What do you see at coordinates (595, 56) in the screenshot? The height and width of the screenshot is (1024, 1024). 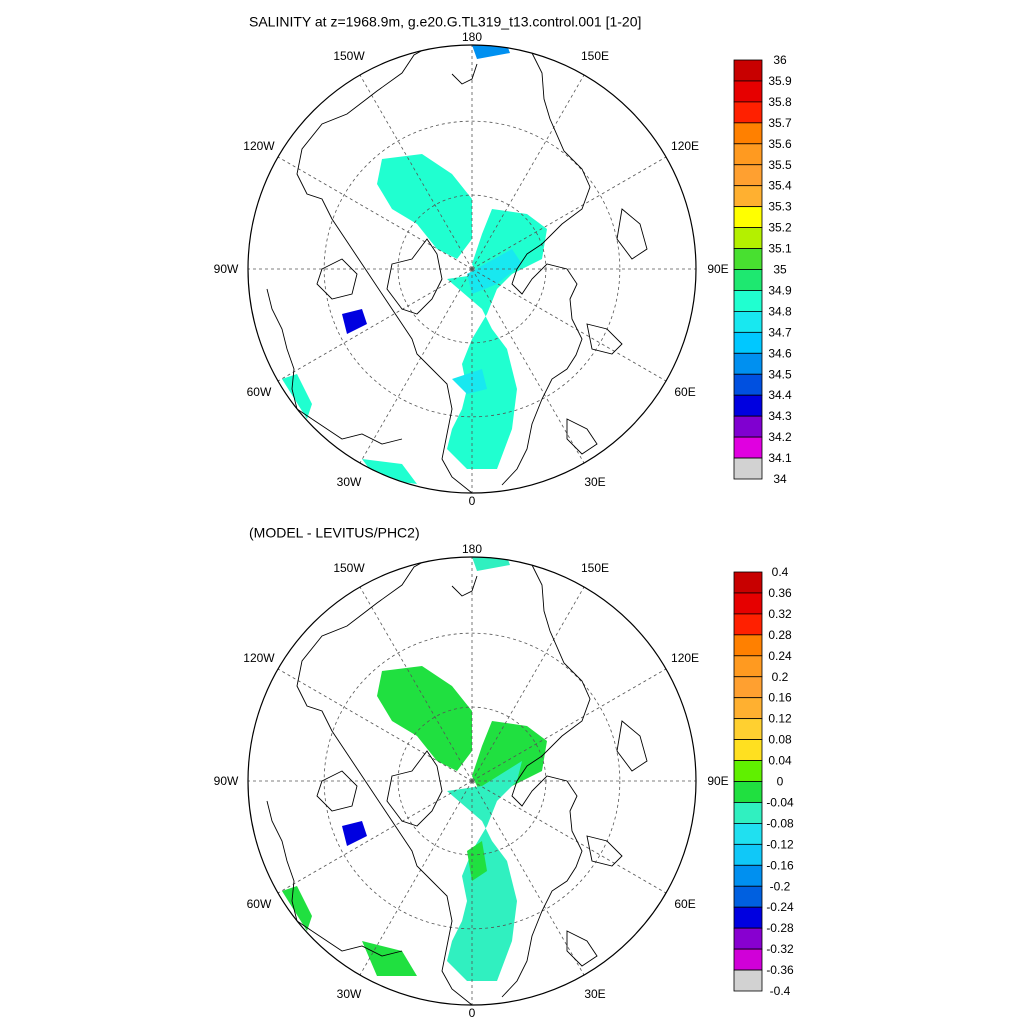 I see `longitude-label-150e: 150E` at bounding box center [595, 56].